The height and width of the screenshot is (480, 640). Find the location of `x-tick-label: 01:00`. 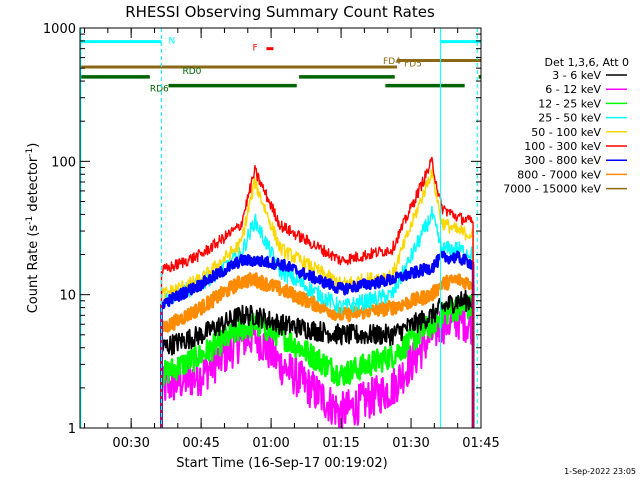

x-tick-label: 01:00 is located at coordinates (270, 443).